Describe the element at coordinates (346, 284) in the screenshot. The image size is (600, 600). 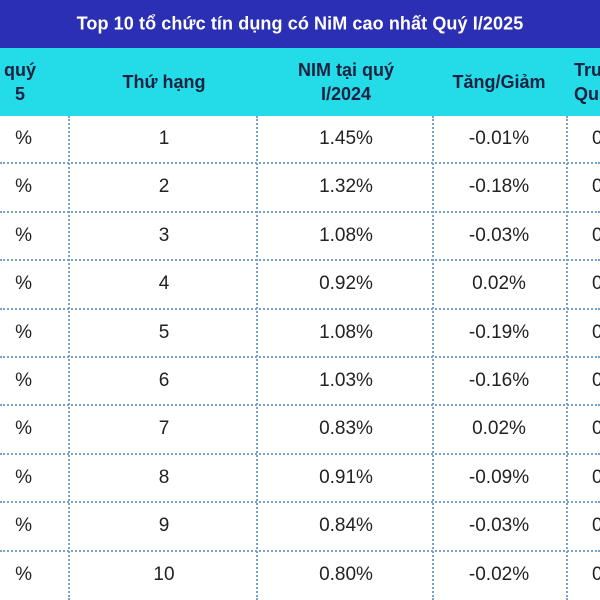
I see `cell-nim: 0.92%` at that location.